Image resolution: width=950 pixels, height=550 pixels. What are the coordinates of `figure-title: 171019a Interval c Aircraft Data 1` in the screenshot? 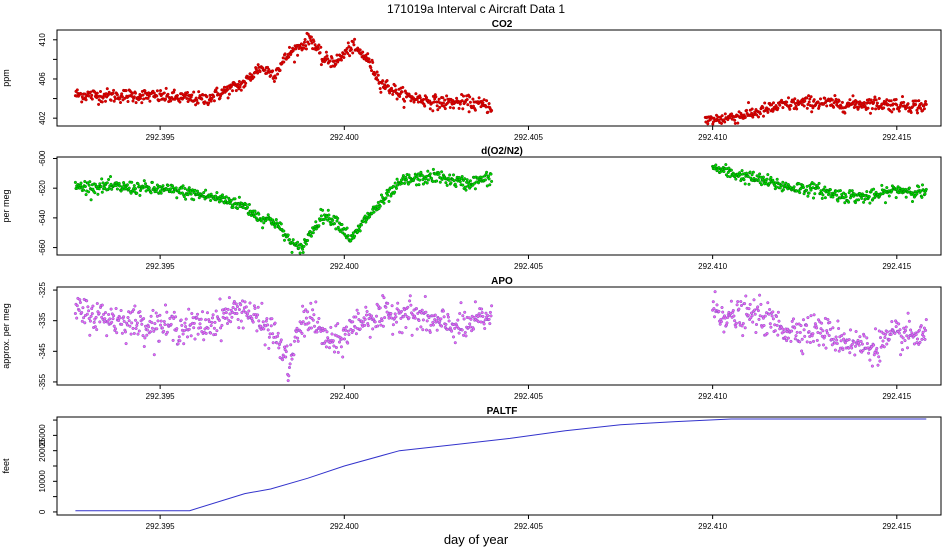 It's located at (476, 9).